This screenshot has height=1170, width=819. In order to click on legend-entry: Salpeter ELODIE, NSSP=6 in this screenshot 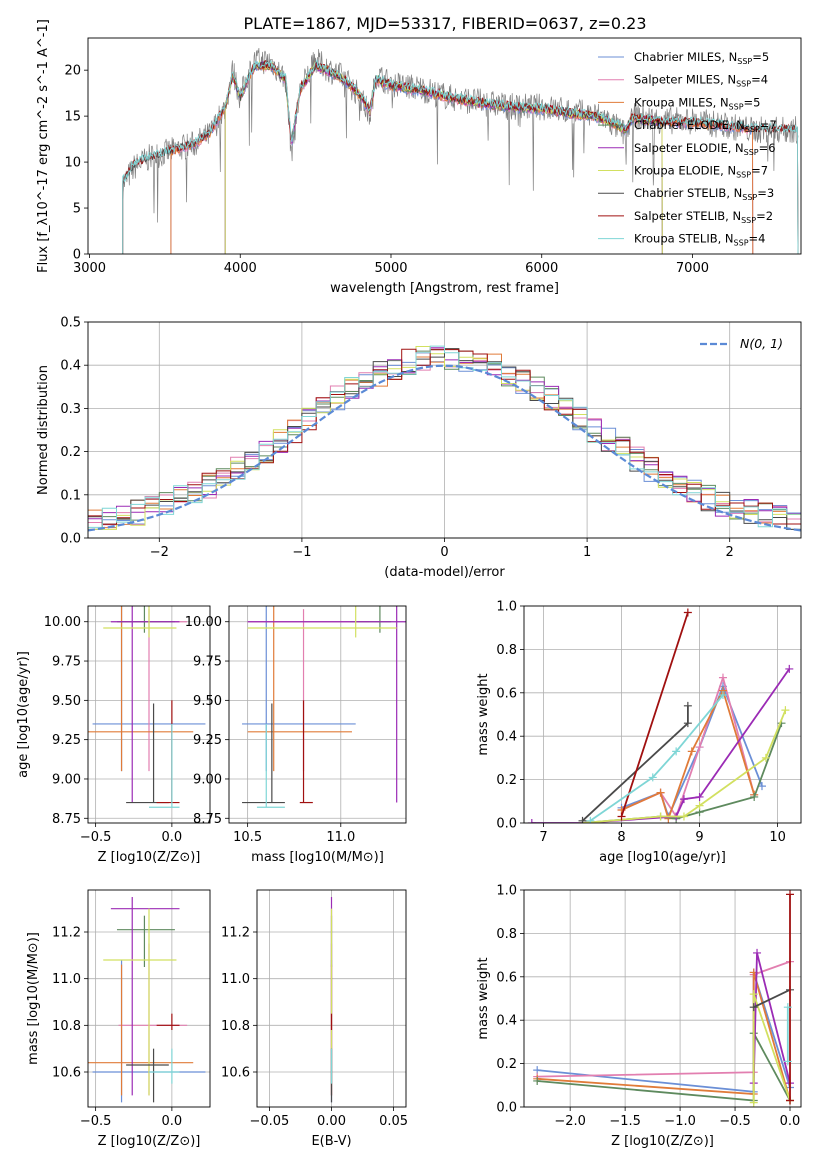, I will do `click(705, 149)`.